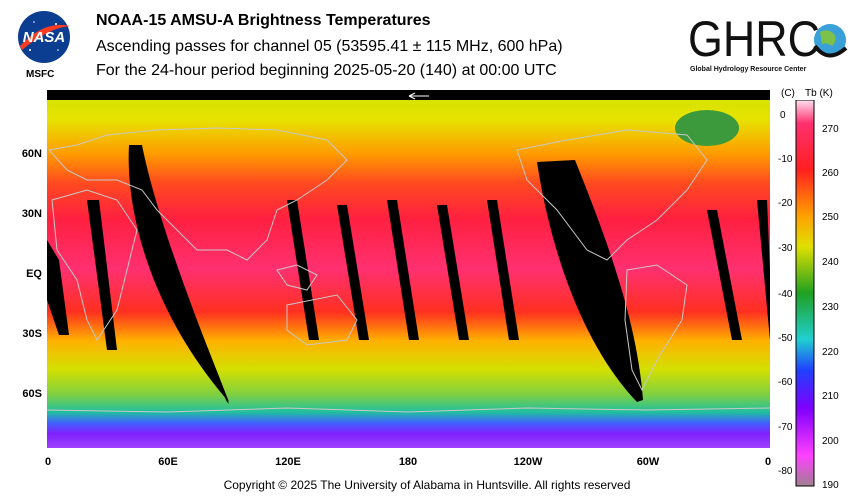 Image resolution: width=854 pixels, height=502 pixels. I want to click on south-america-coast, so click(656, 328).